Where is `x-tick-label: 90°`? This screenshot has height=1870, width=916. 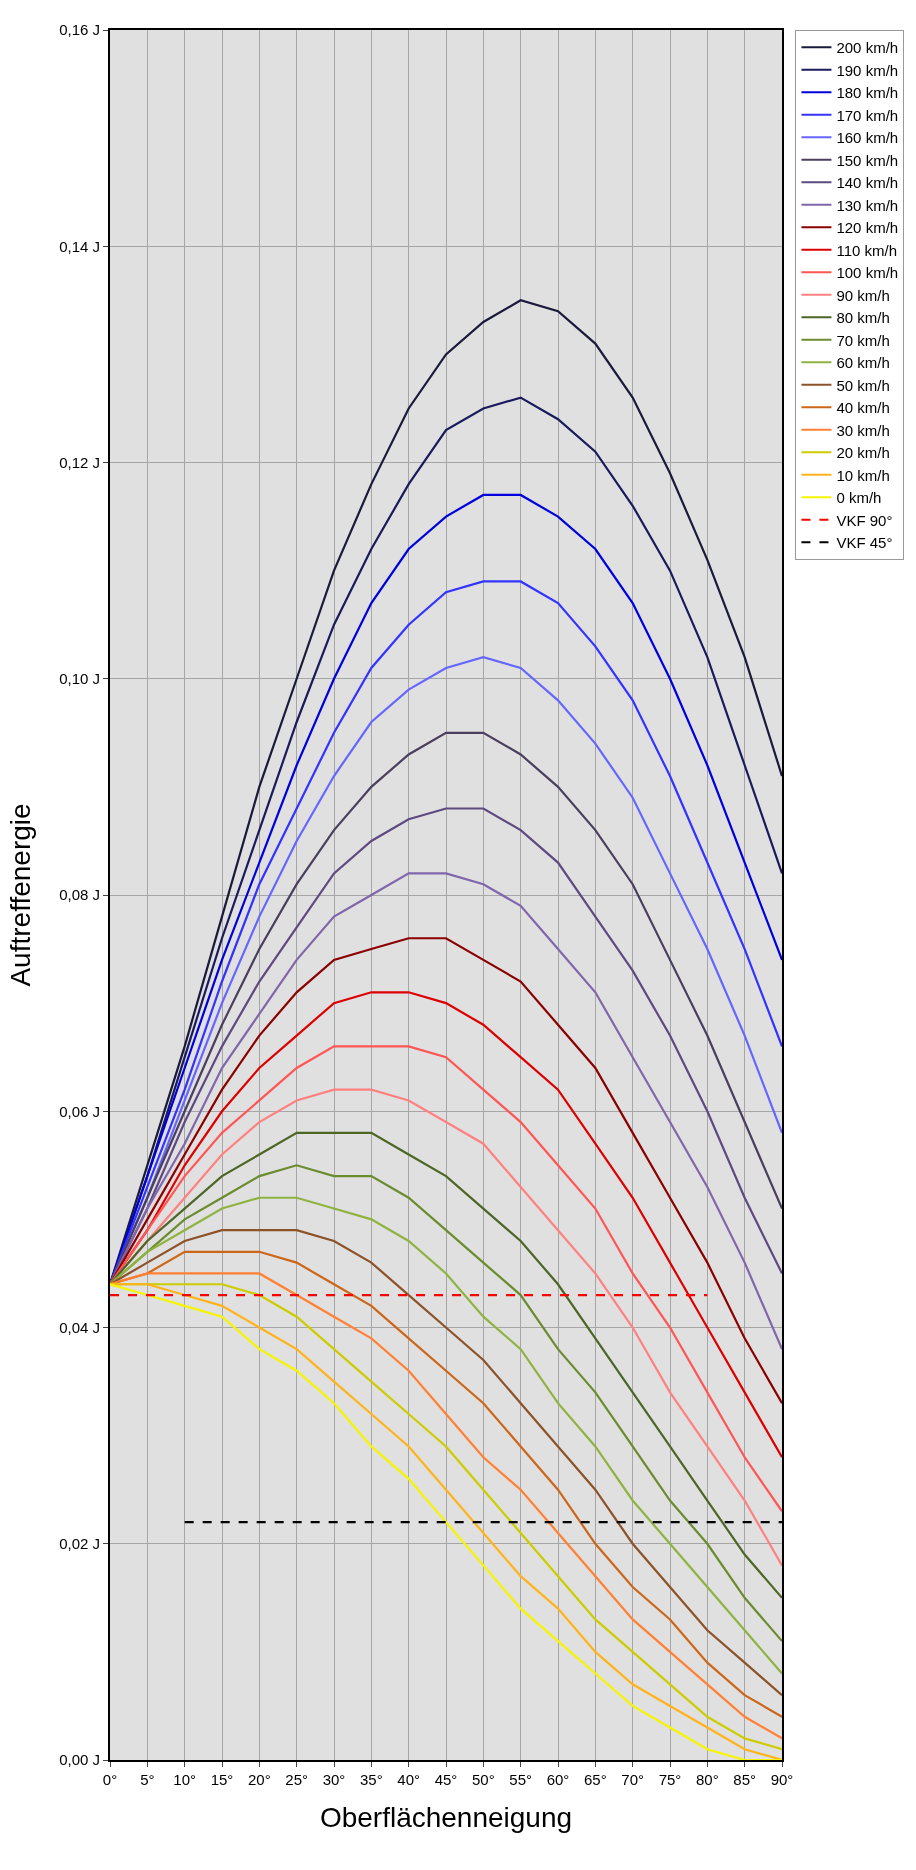
x-tick-label: 90° is located at coordinates (782, 1779).